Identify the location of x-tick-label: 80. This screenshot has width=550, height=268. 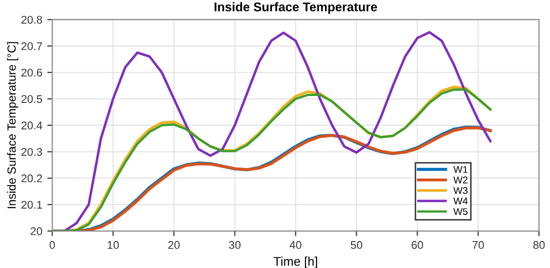
(539, 245).